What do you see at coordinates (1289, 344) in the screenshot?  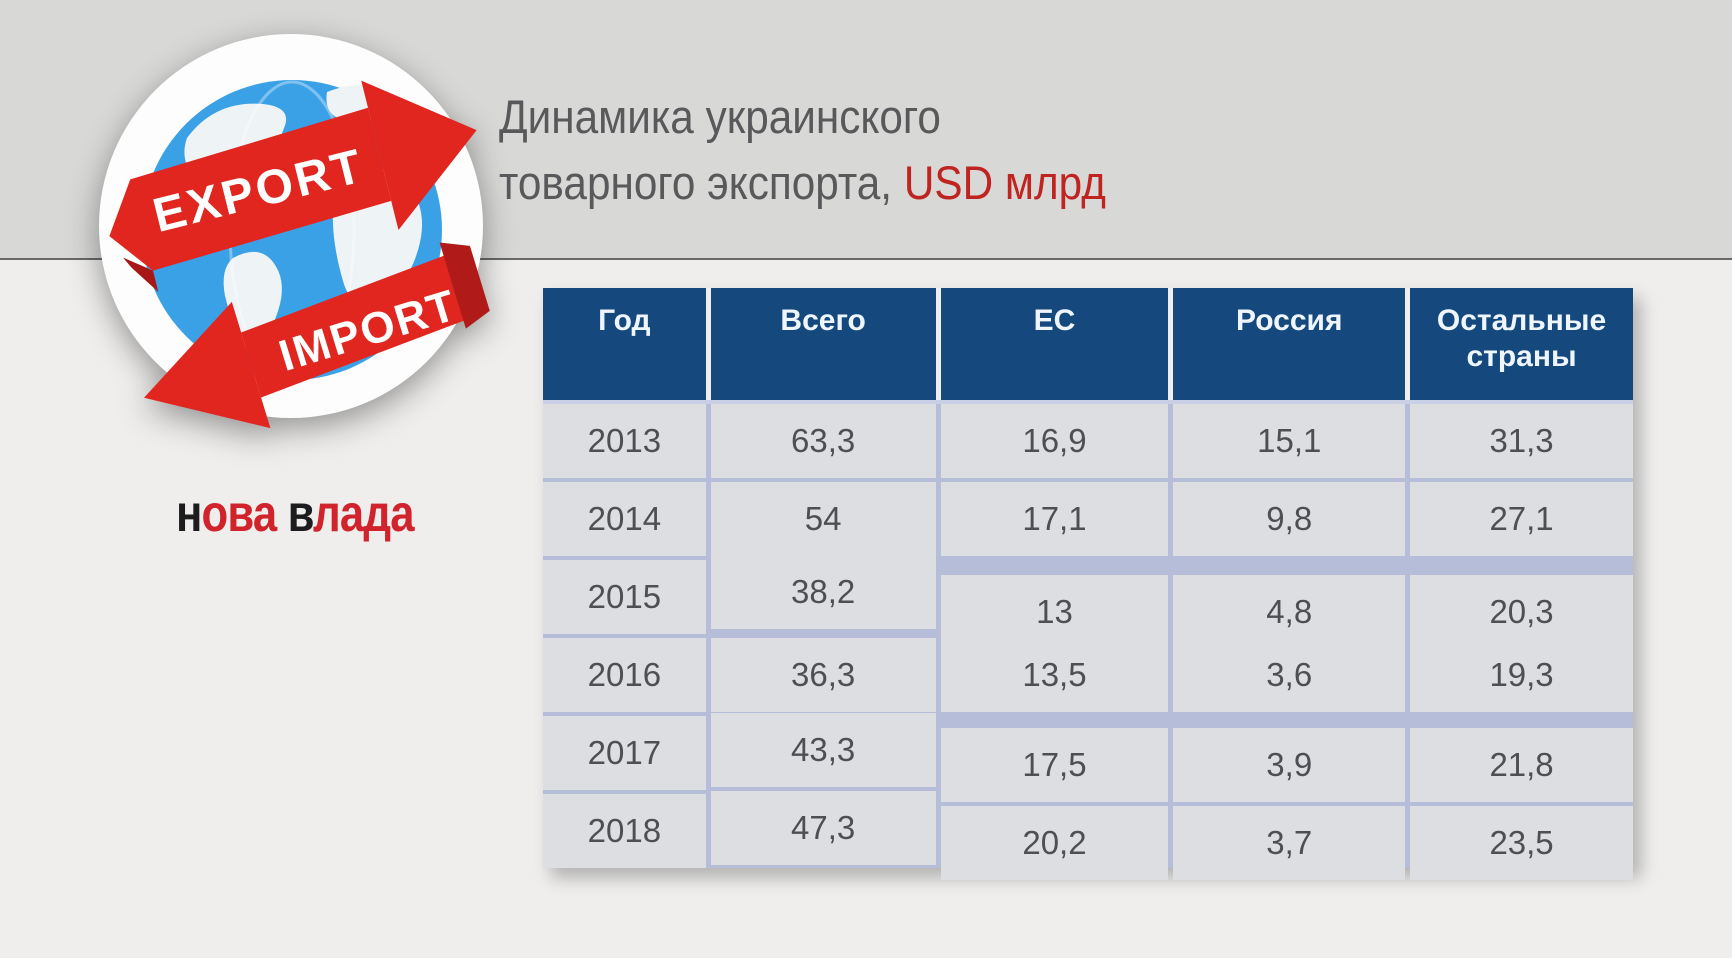 I see `column-header-3: Россия` at bounding box center [1289, 344].